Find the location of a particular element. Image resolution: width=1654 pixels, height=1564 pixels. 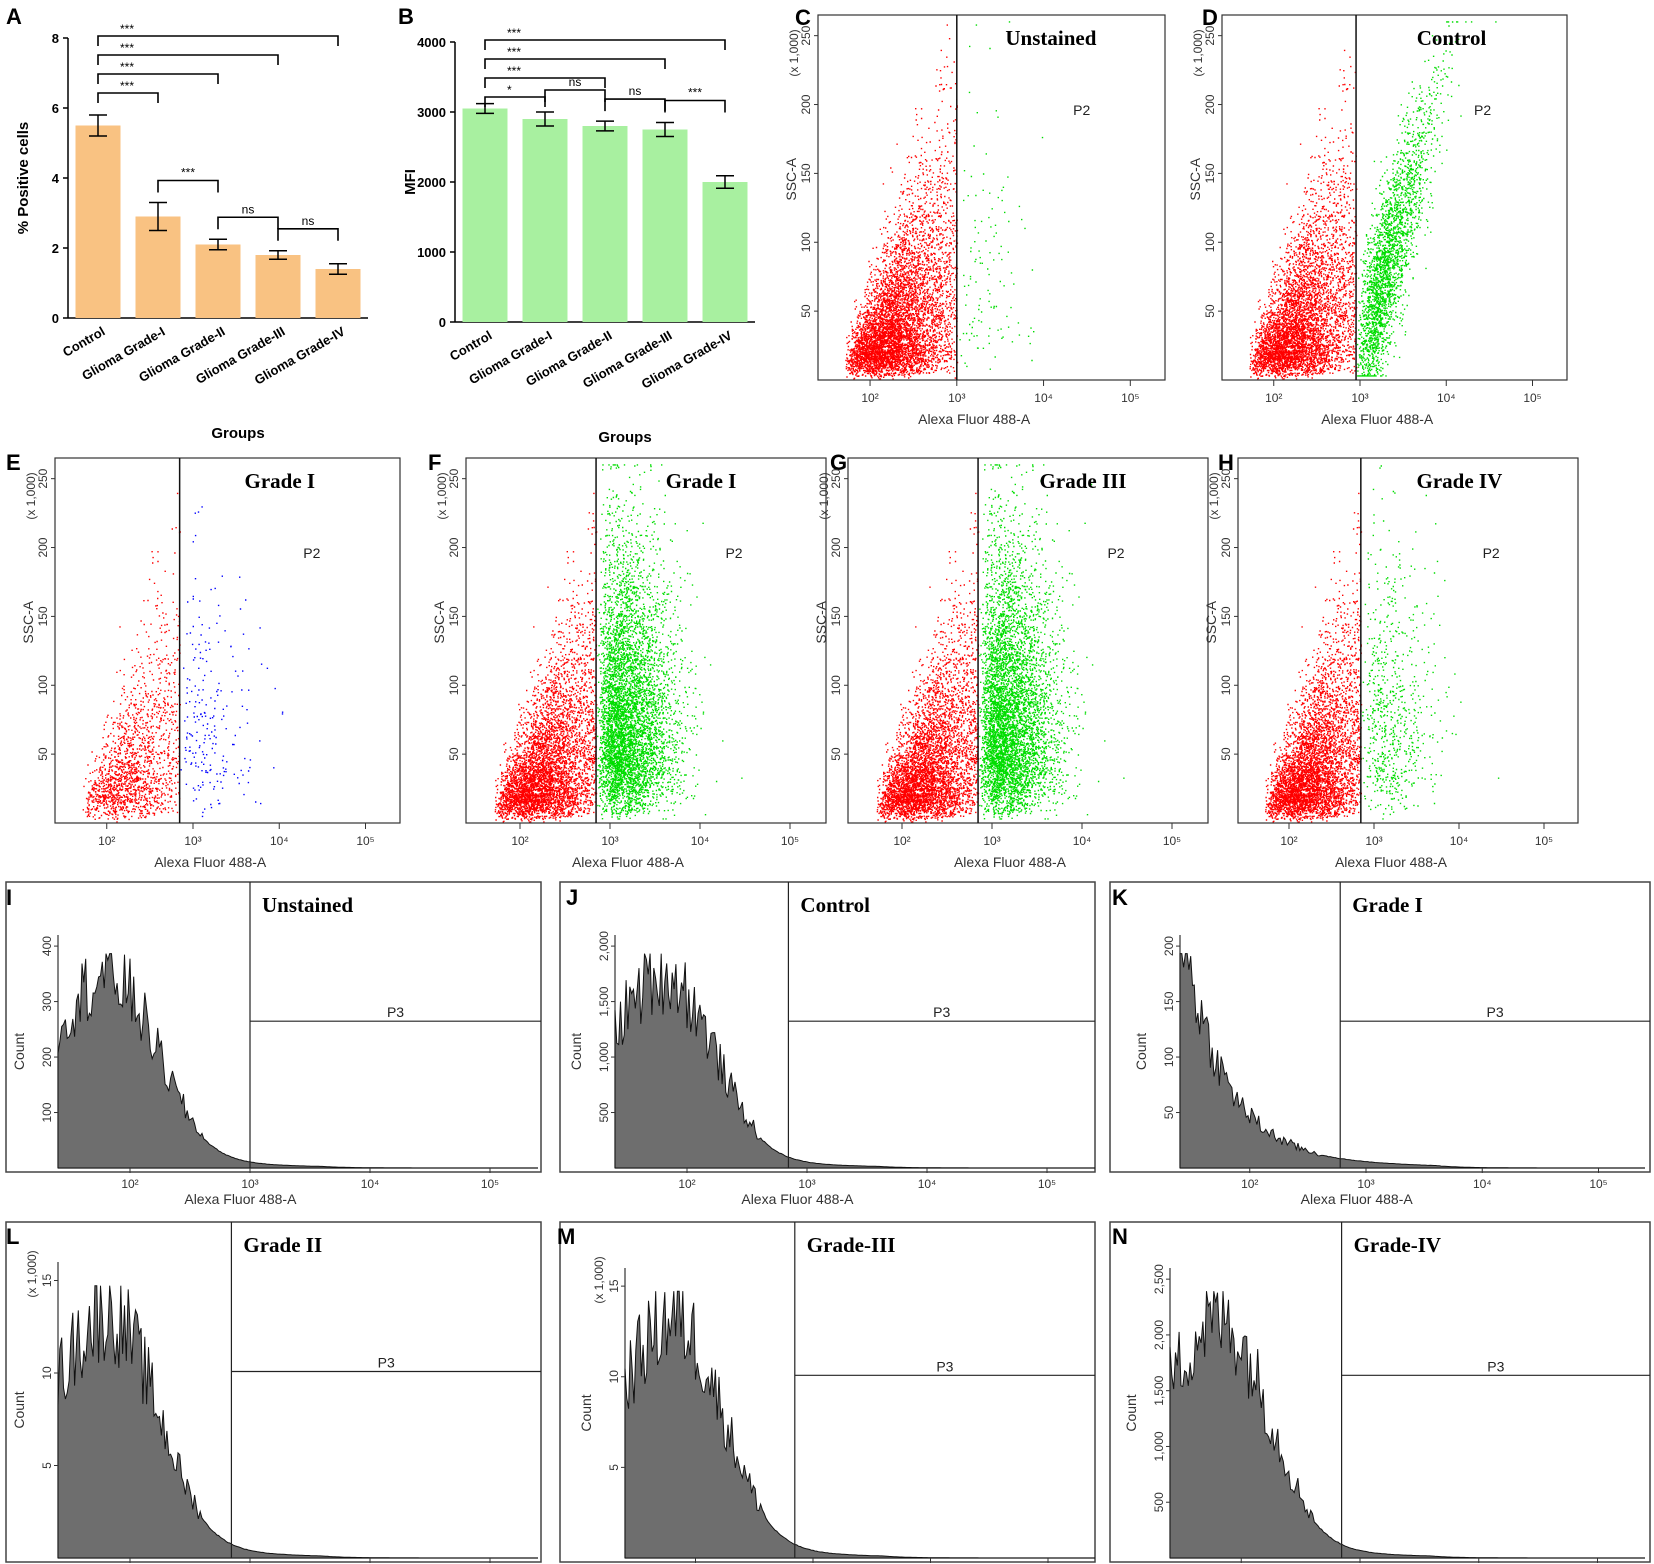

y-axis-label: MFI is located at coordinates (410, 182).